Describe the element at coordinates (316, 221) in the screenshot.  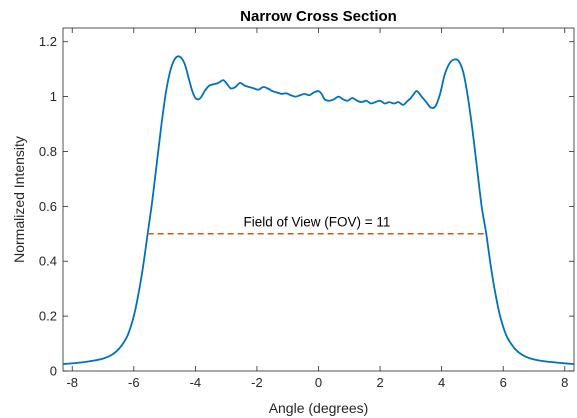
I see `fov-annotation: Field of View (FOV) = 11` at that location.